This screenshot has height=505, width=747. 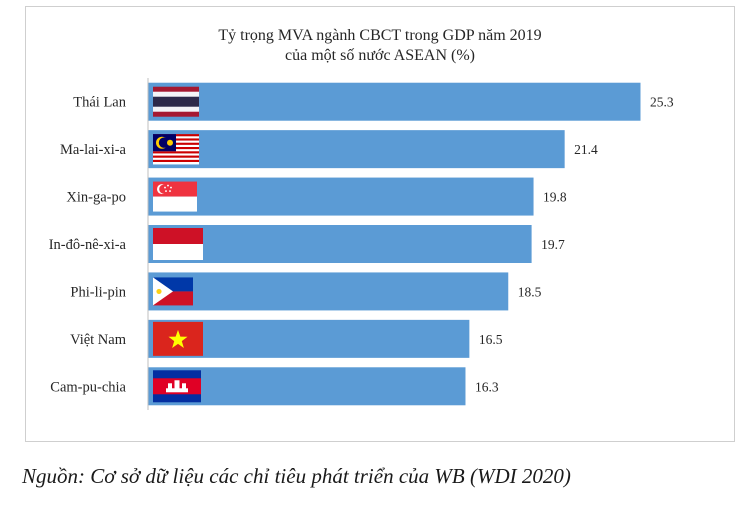 I want to click on malaysia-flag-icon, so click(x=176, y=149).